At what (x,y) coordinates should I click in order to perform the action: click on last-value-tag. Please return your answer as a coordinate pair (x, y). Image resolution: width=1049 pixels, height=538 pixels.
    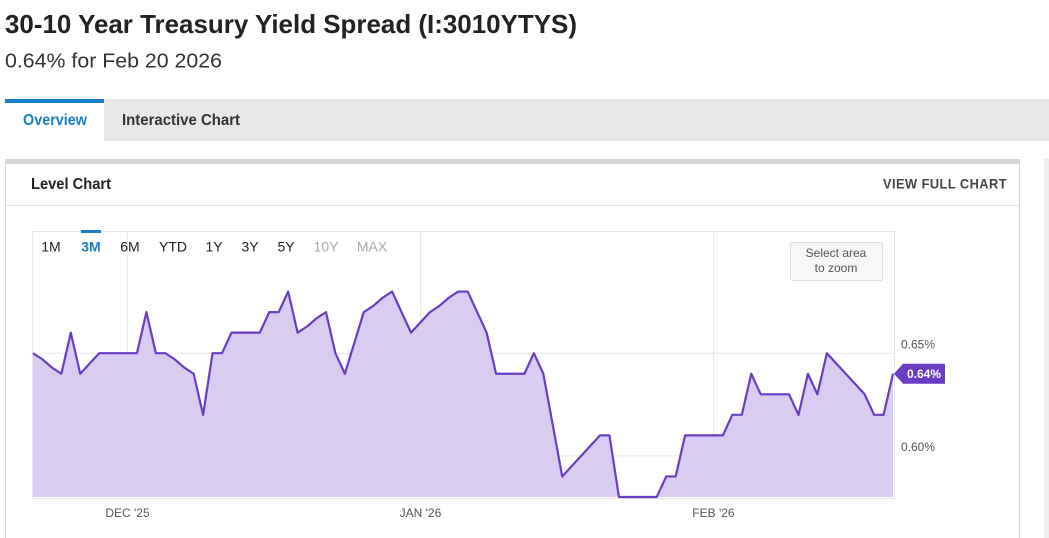
    Looking at the image, I should click on (919, 373).